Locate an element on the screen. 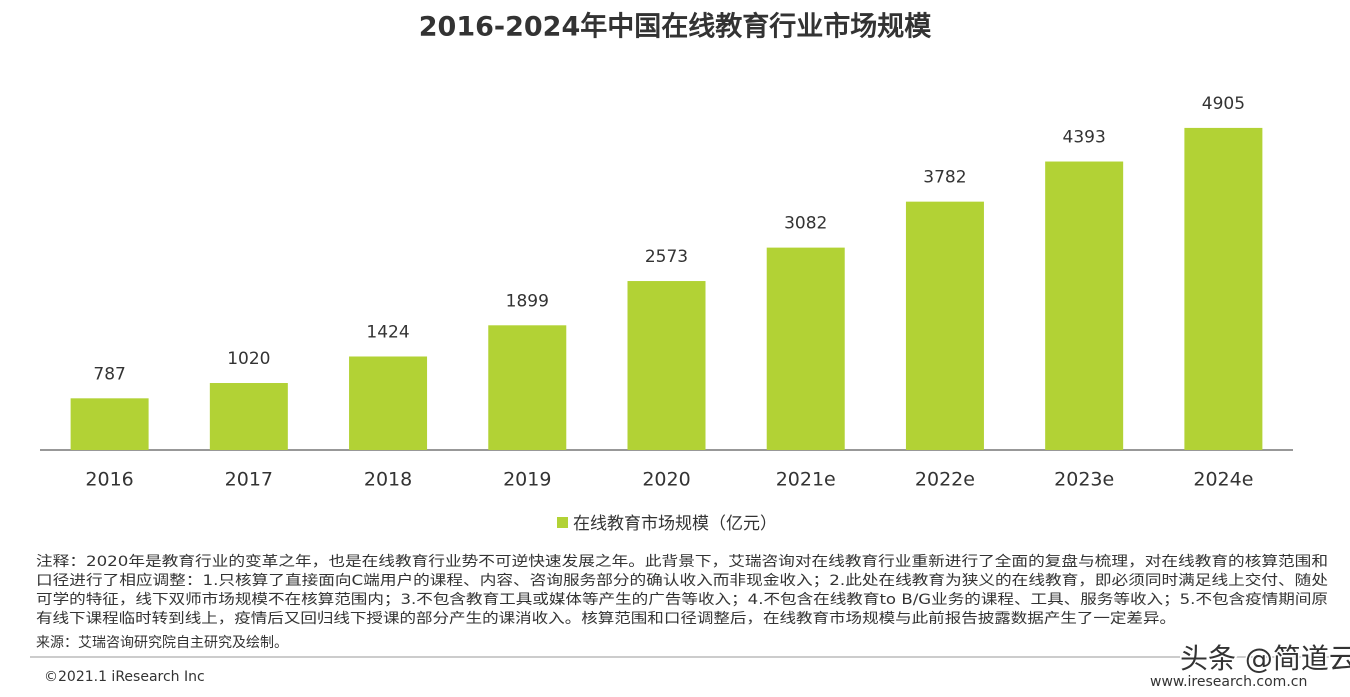  x-tick-label: 2020 is located at coordinates (666, 480).